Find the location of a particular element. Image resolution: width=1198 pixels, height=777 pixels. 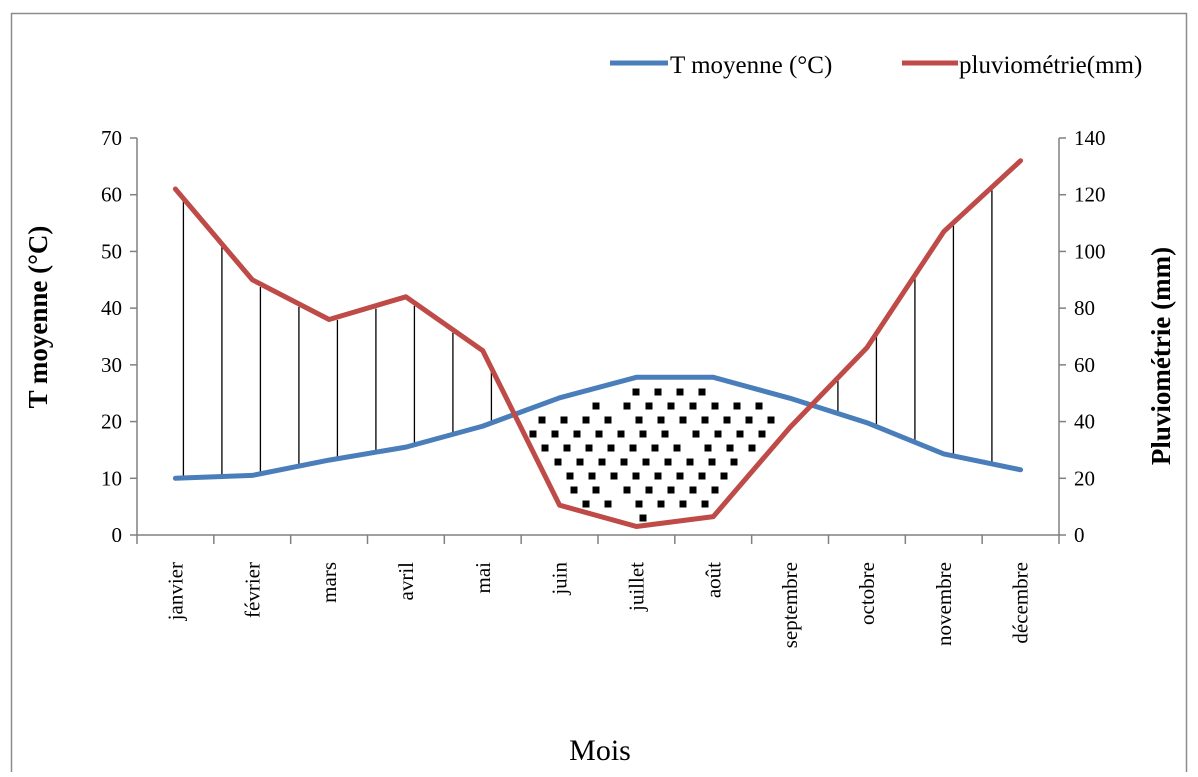

x-axis-title: Mois is located at coordinates (600, 750).